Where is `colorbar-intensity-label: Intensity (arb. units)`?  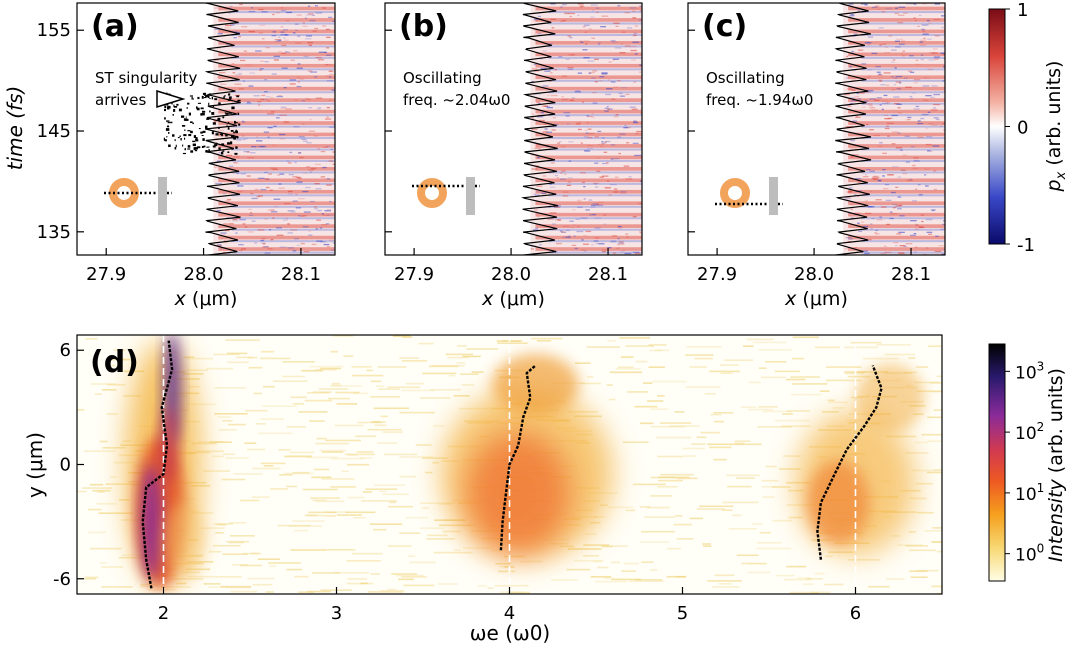
colorbar-intensity-label: Intensity (arb. units) is located at coordinates (1056, 465).